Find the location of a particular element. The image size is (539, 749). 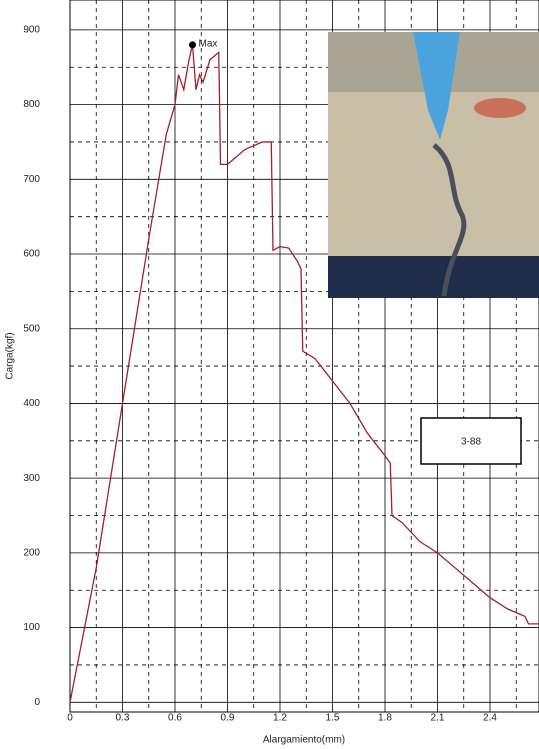

x-tick-label: 0.9 is located at coordinates (228, 718).